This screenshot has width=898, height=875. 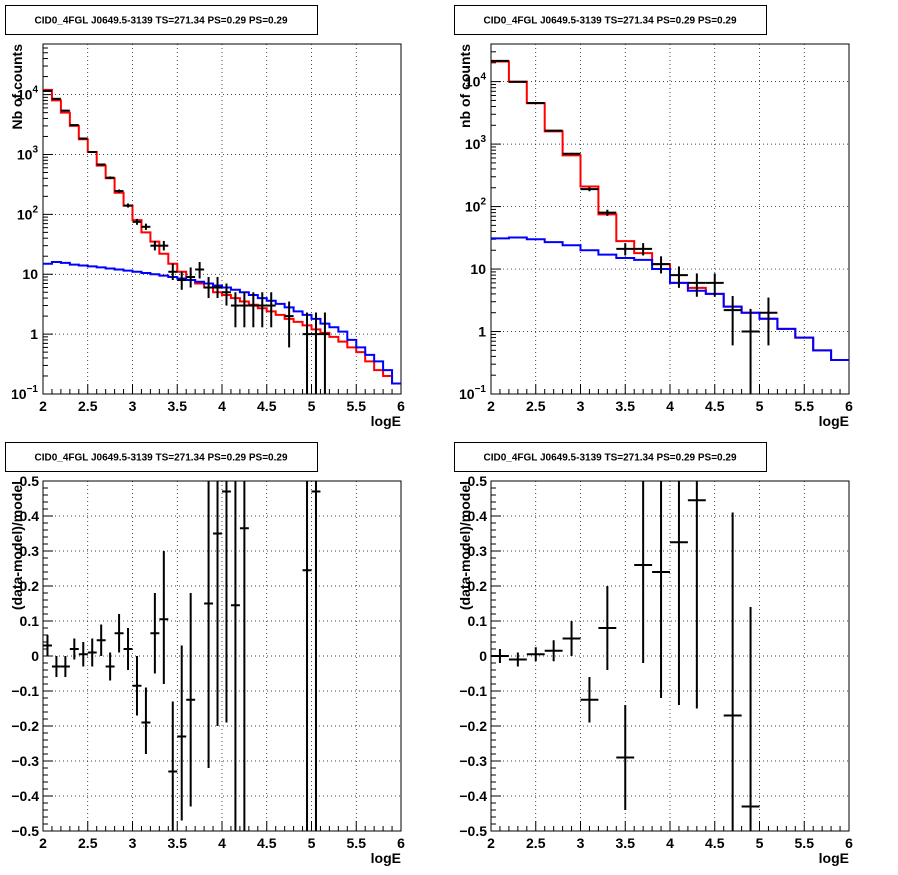 What do you see at coordinates (25, 796) in the screenshot?
I see `y-tick-label: −0.4` at bounding box center [25, 796].